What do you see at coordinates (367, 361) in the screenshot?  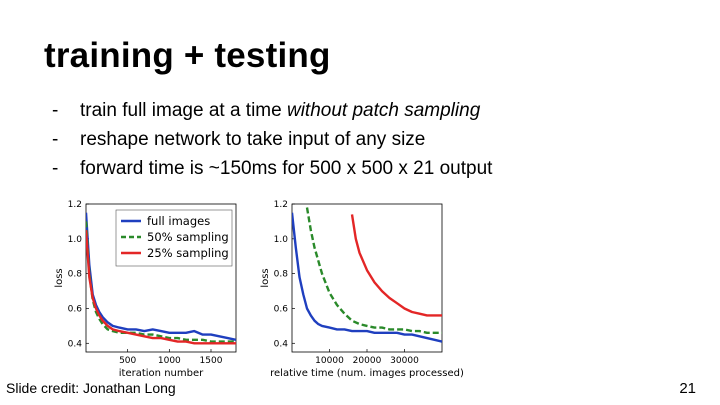 I see `x-tick-label: 20000` at bounding box center [367, 361].